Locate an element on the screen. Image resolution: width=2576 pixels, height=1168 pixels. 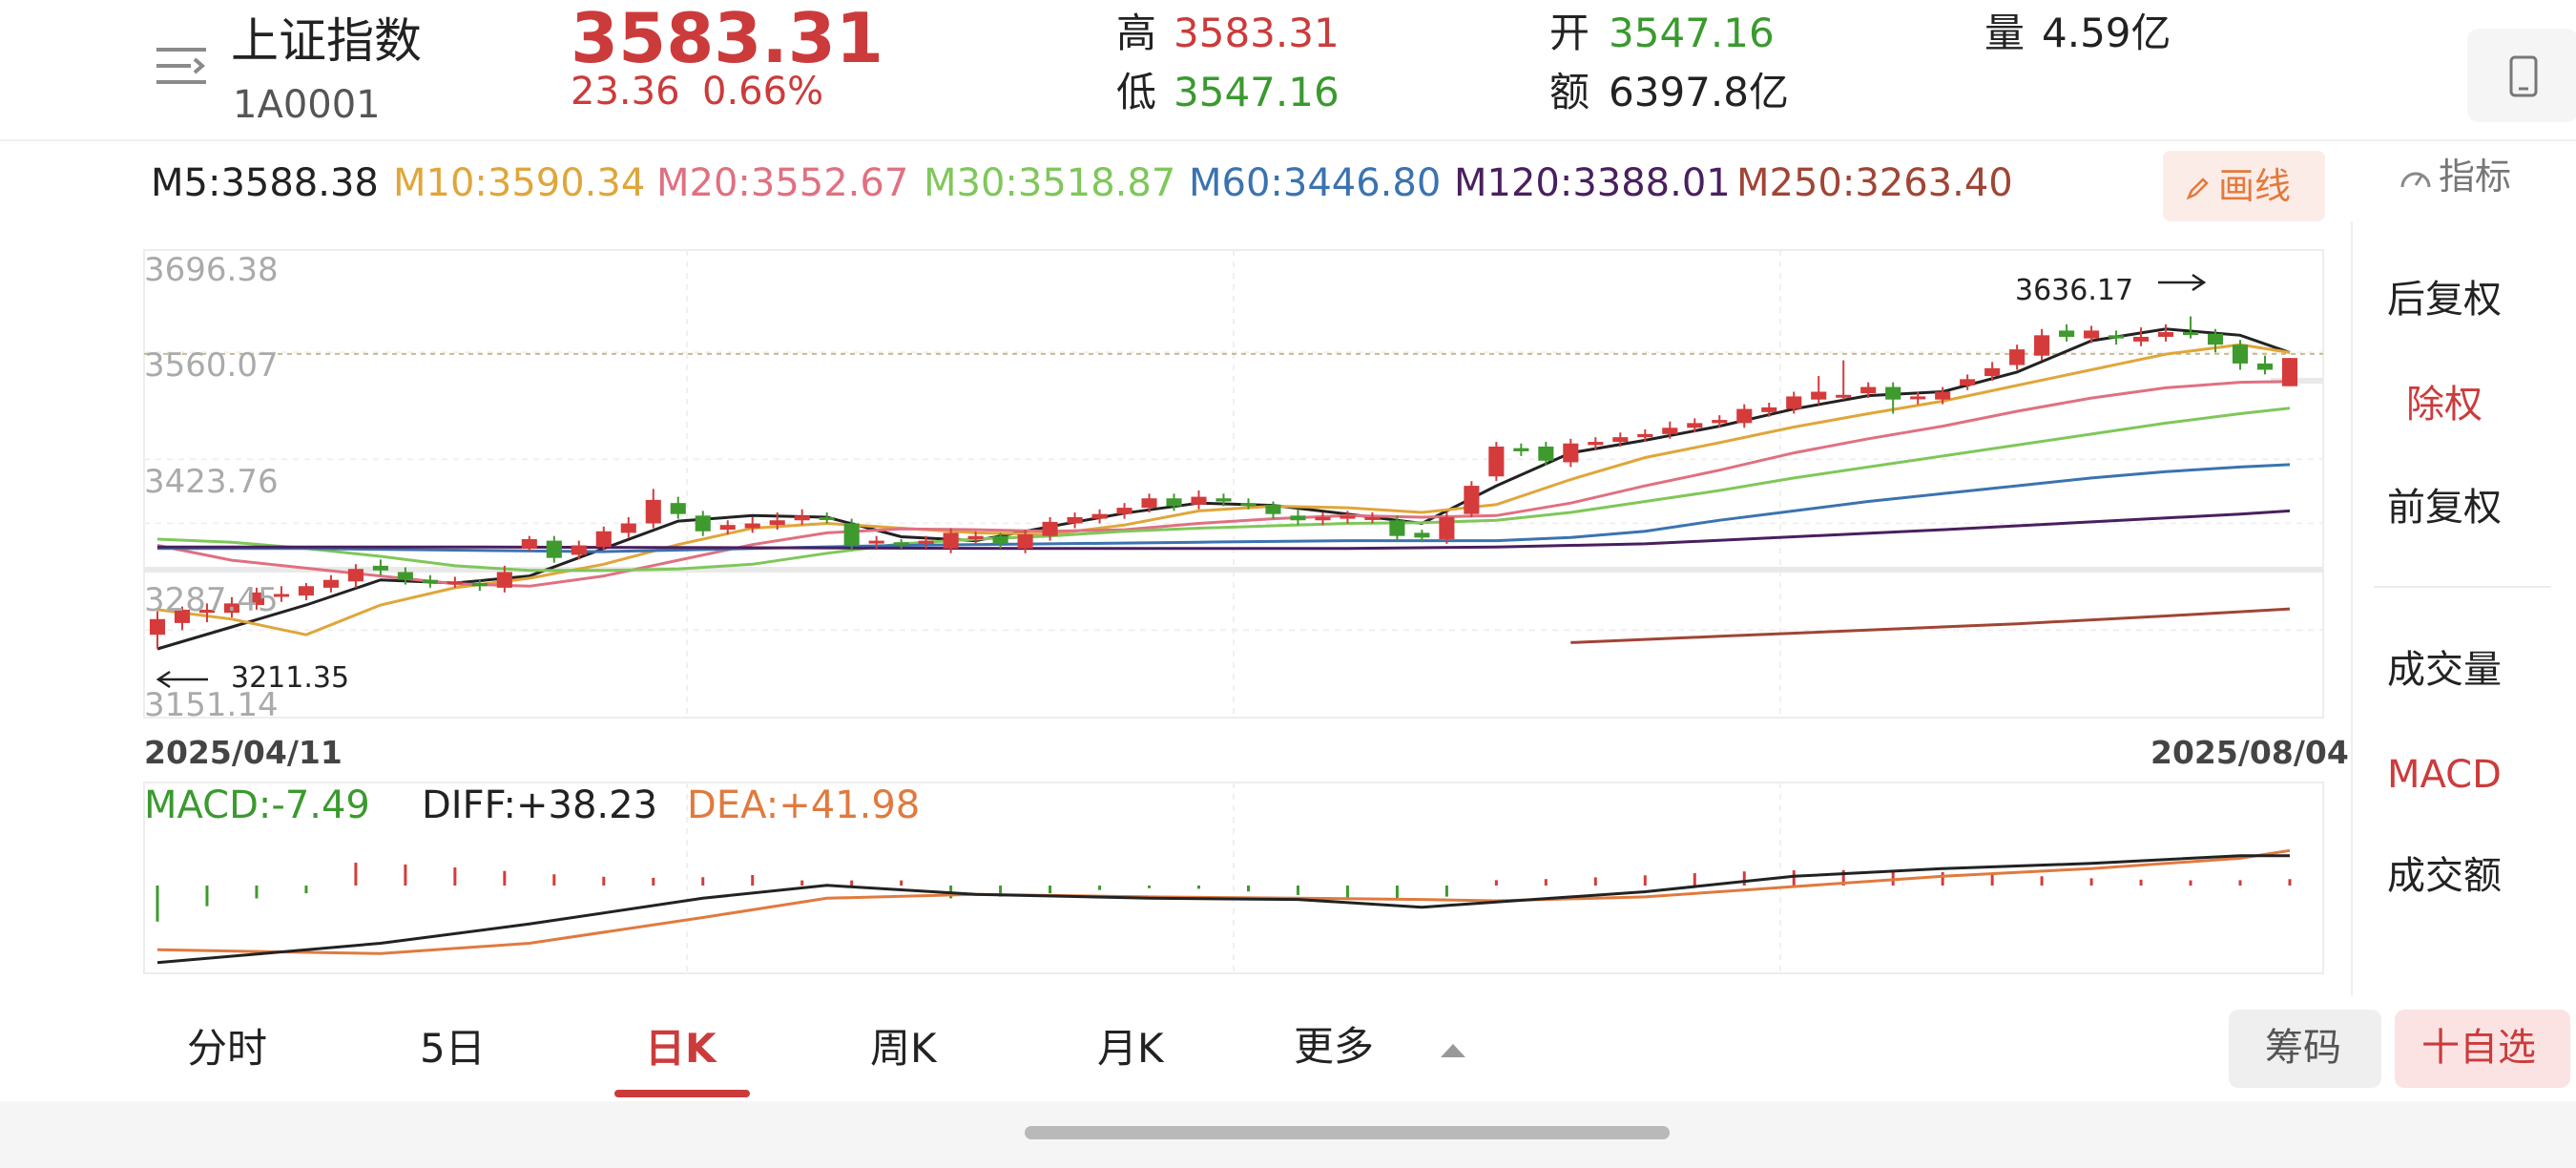
landscape-toggle-button is located at coordinates (2521, 76).